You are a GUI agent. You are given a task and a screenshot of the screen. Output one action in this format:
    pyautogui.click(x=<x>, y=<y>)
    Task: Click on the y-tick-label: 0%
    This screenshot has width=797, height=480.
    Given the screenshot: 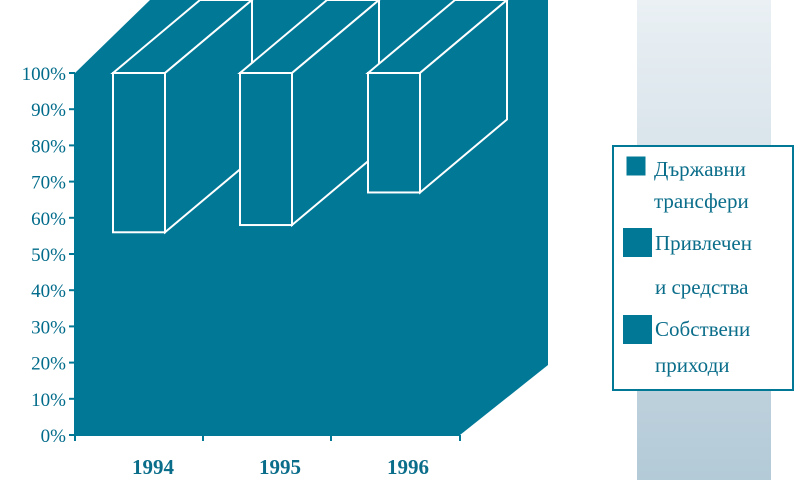 What is the action you would take?
    pyautogui.click(x=54, y=436)
    